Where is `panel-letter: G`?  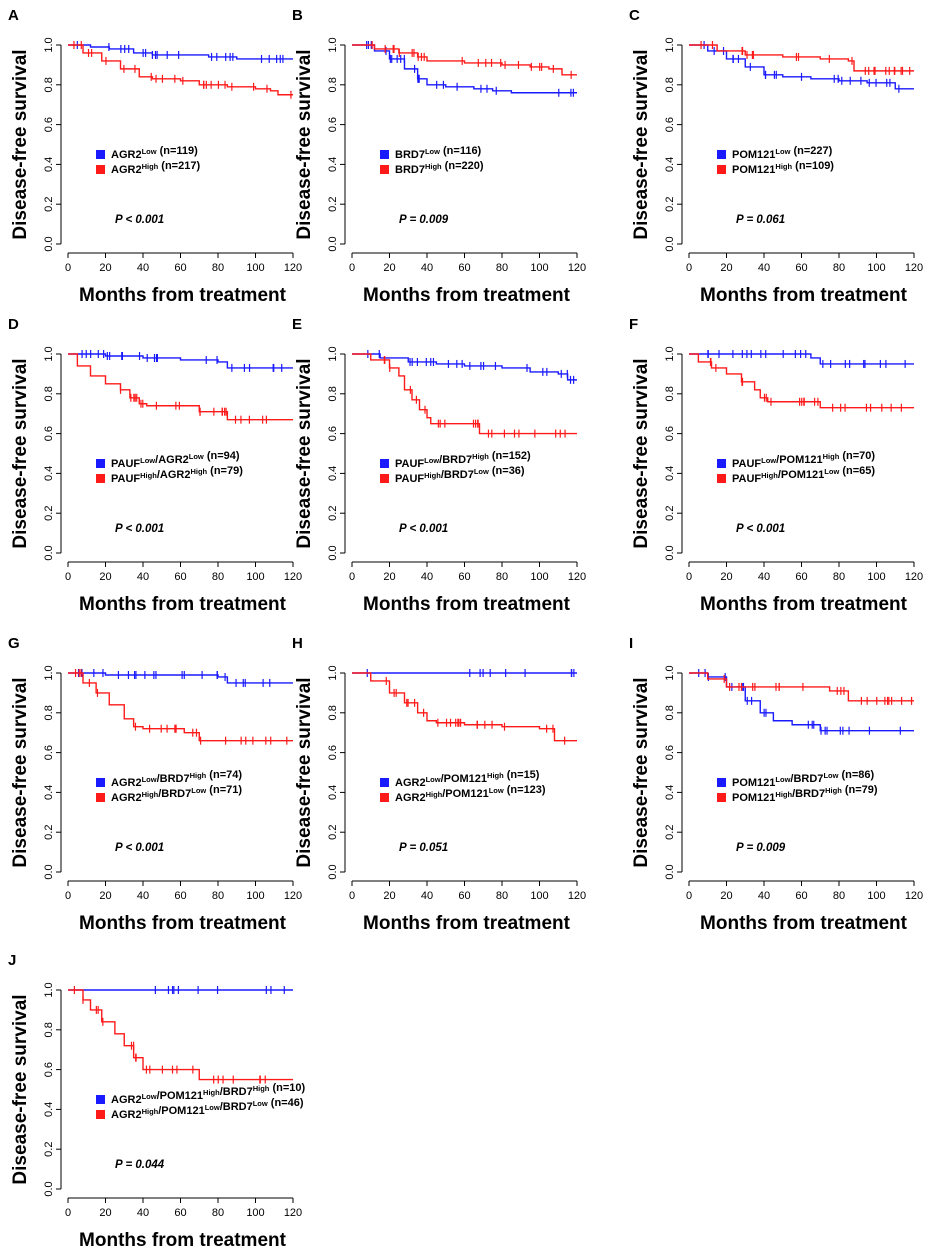 panel-letter: G is located at coordinates (14, 643).